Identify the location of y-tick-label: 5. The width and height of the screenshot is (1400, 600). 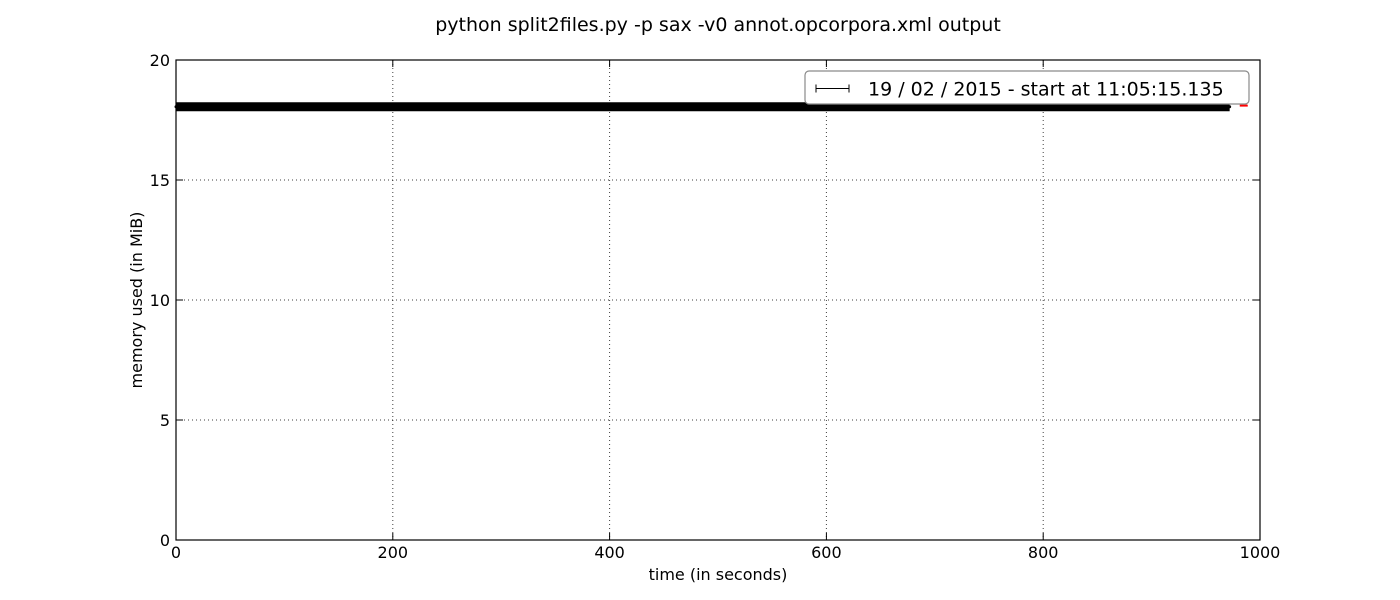
(165, 420).